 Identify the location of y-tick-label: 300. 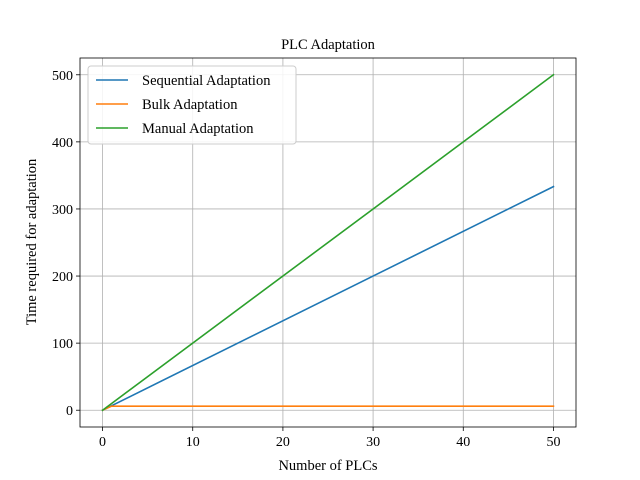
(62, 210).